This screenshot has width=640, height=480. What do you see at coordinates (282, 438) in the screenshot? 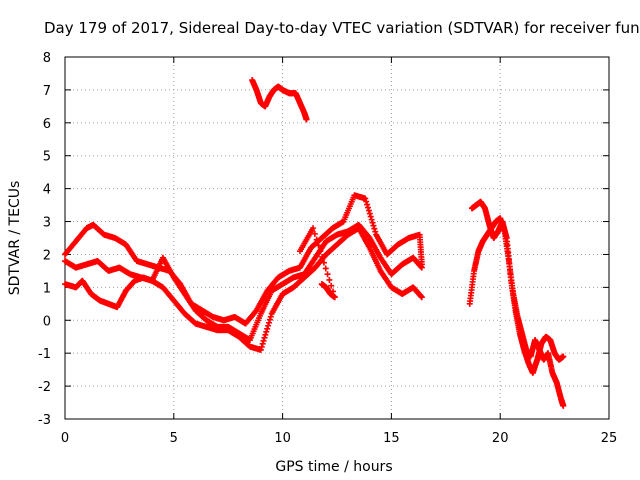
I see `x-tick-label: 10` at bounding box center [282, 438].